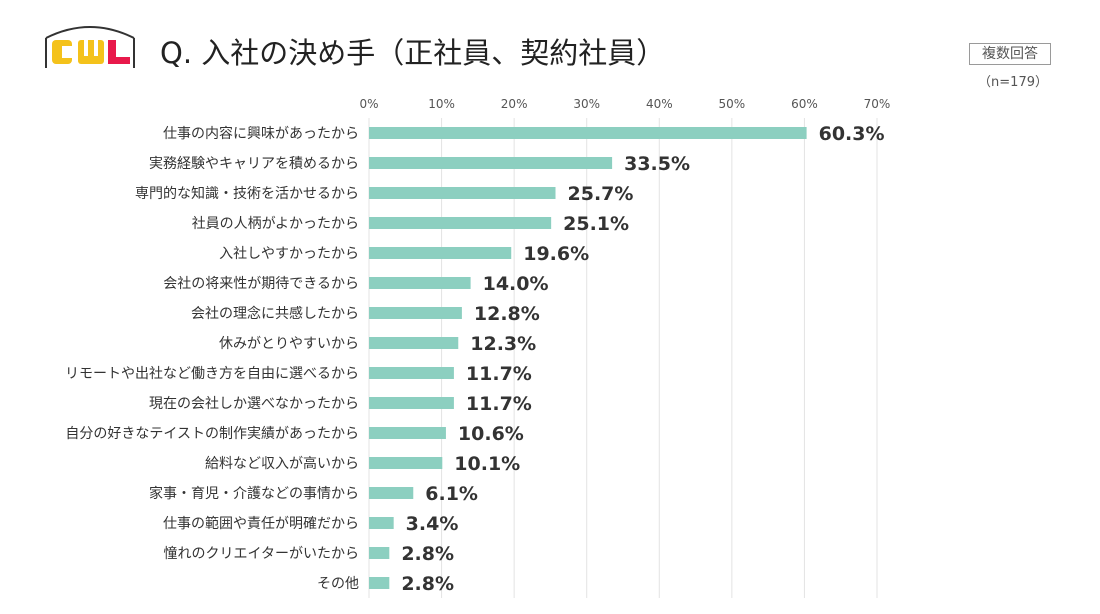 The width and height of the screenshot is (1100, 614). I want to click on x-tick-label: 10%, so click(441, 104).